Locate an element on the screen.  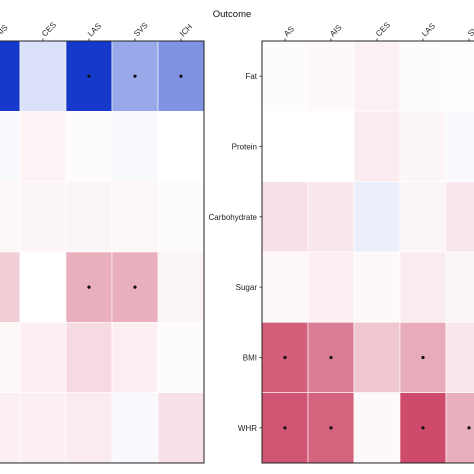
row-label: Sugar is located at coordinates (247, 287).